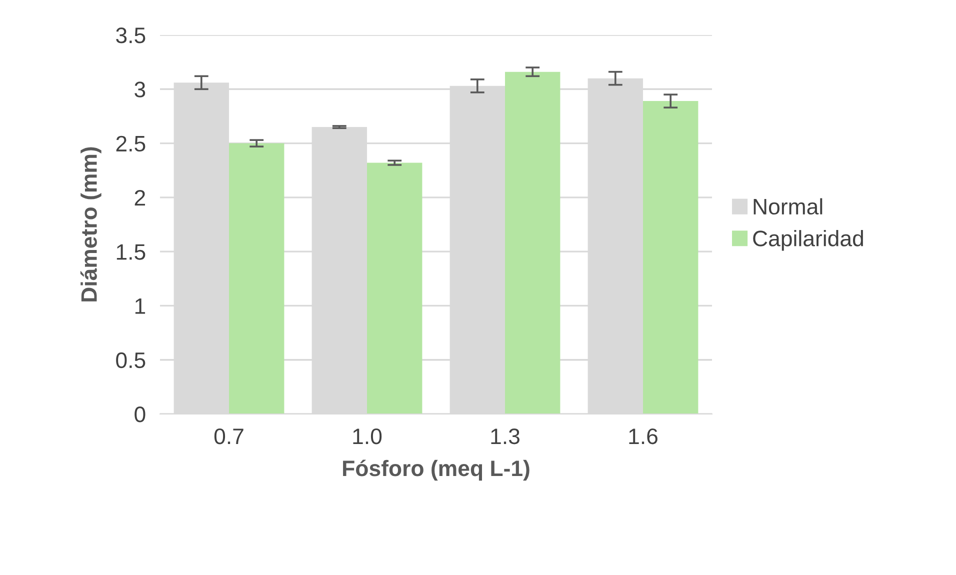 This screenshot has height=575, width=956. Describe the element at coordinates (131, 252) in the screenshot. I see `y-tick-label: 1.5` at that location.